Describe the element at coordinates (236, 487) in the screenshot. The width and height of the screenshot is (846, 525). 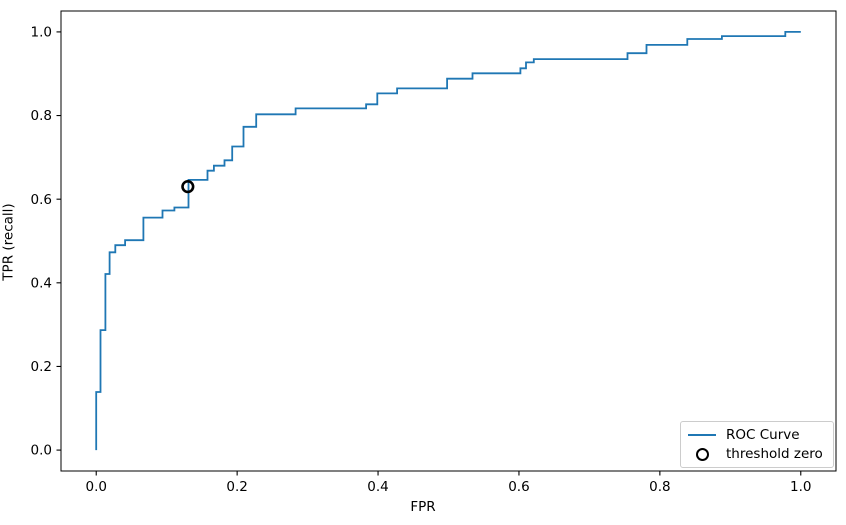
I see `x-tick-label: 0.2` at that location.